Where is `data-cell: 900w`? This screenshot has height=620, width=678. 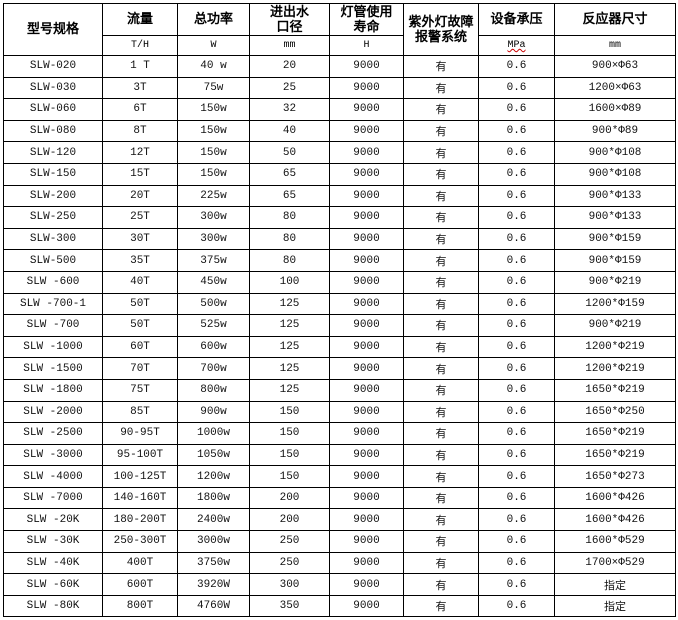
data-cell: 900w is located at coordinates (213, 412).